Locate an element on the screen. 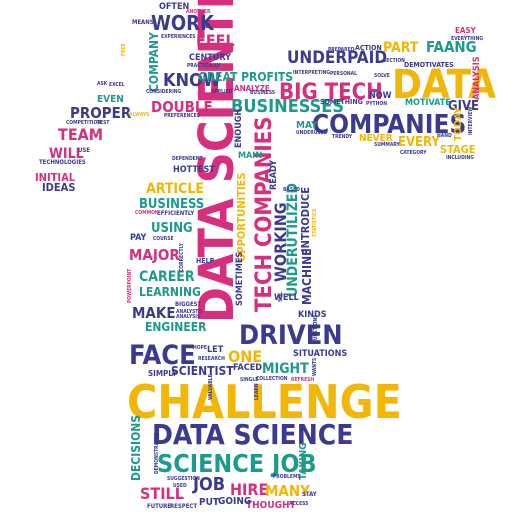  word-suggestion: SUGGESTION is located at coordinates (183, 479).